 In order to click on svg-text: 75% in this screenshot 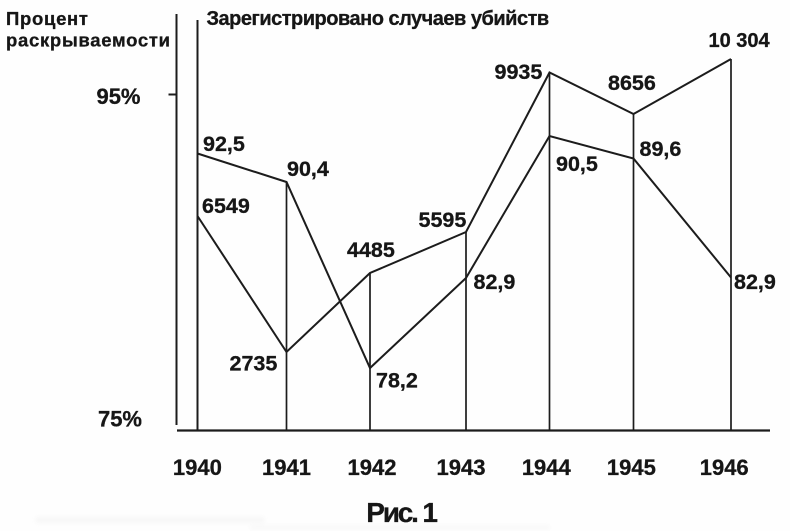, I will do `click(120, 419)`.